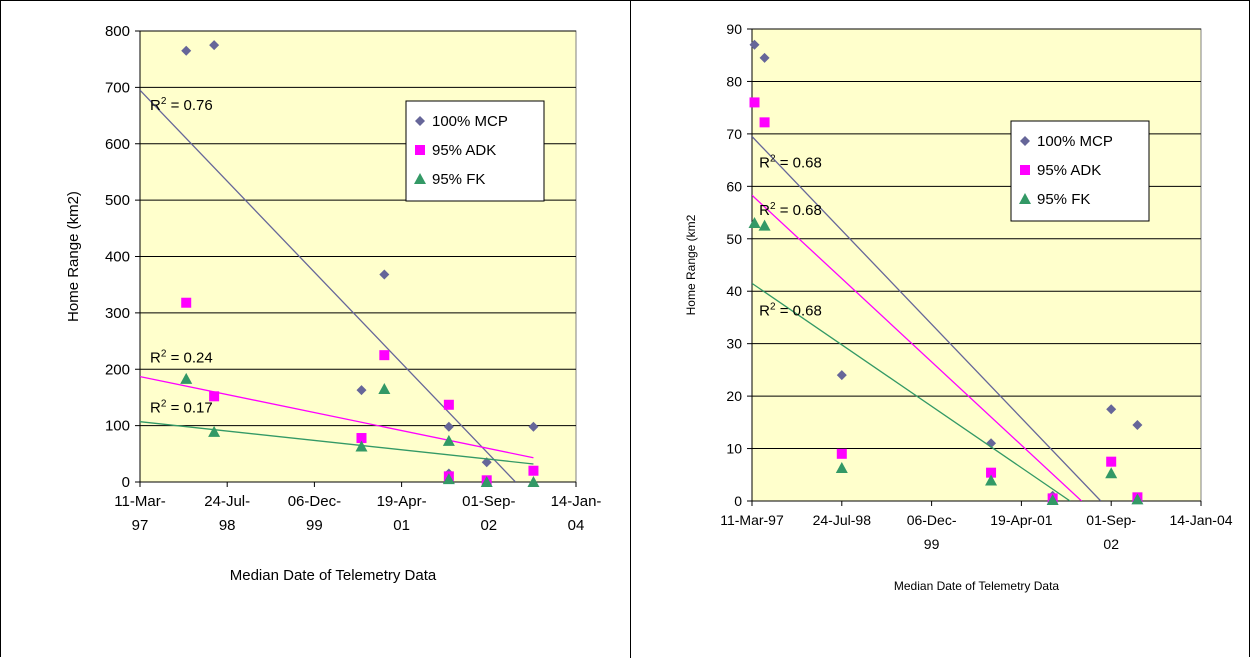  Describe the element at coordinates (189, 408) in the screenshot. I see `annotation-value: = 0.17` at that location.